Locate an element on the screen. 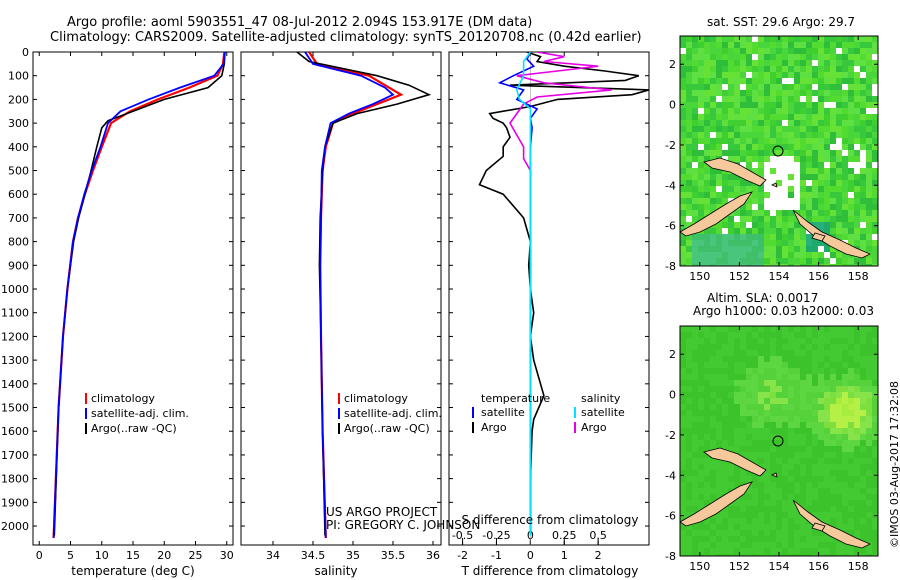 The height and width of the screenshot is (580, 900). x-tick-label: 20 is located at coordinates (164, 555).